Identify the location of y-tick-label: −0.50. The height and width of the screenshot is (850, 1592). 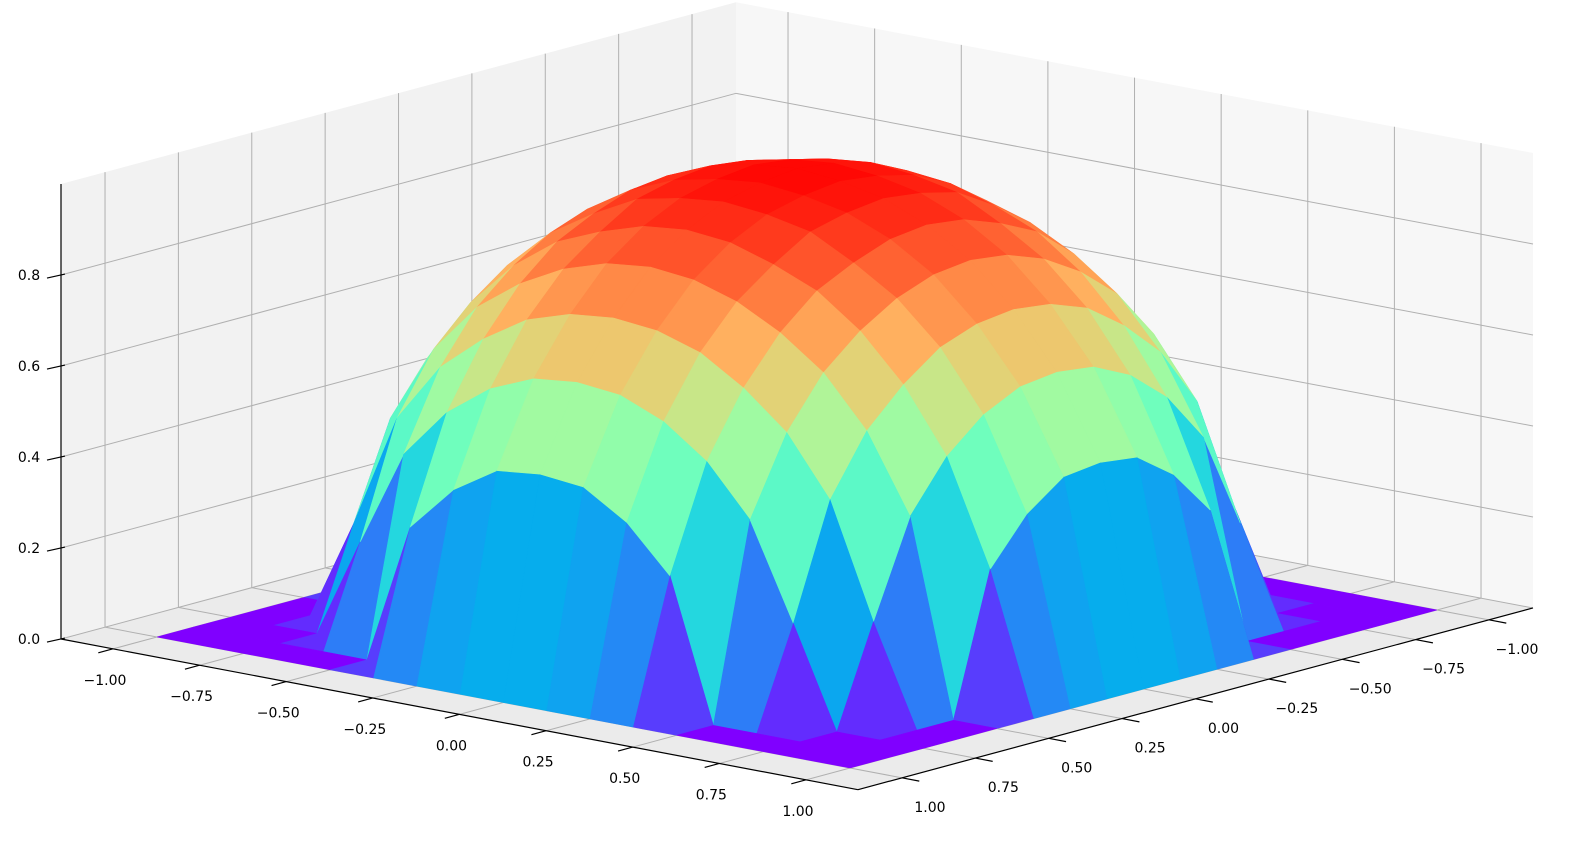
(1370, 689).